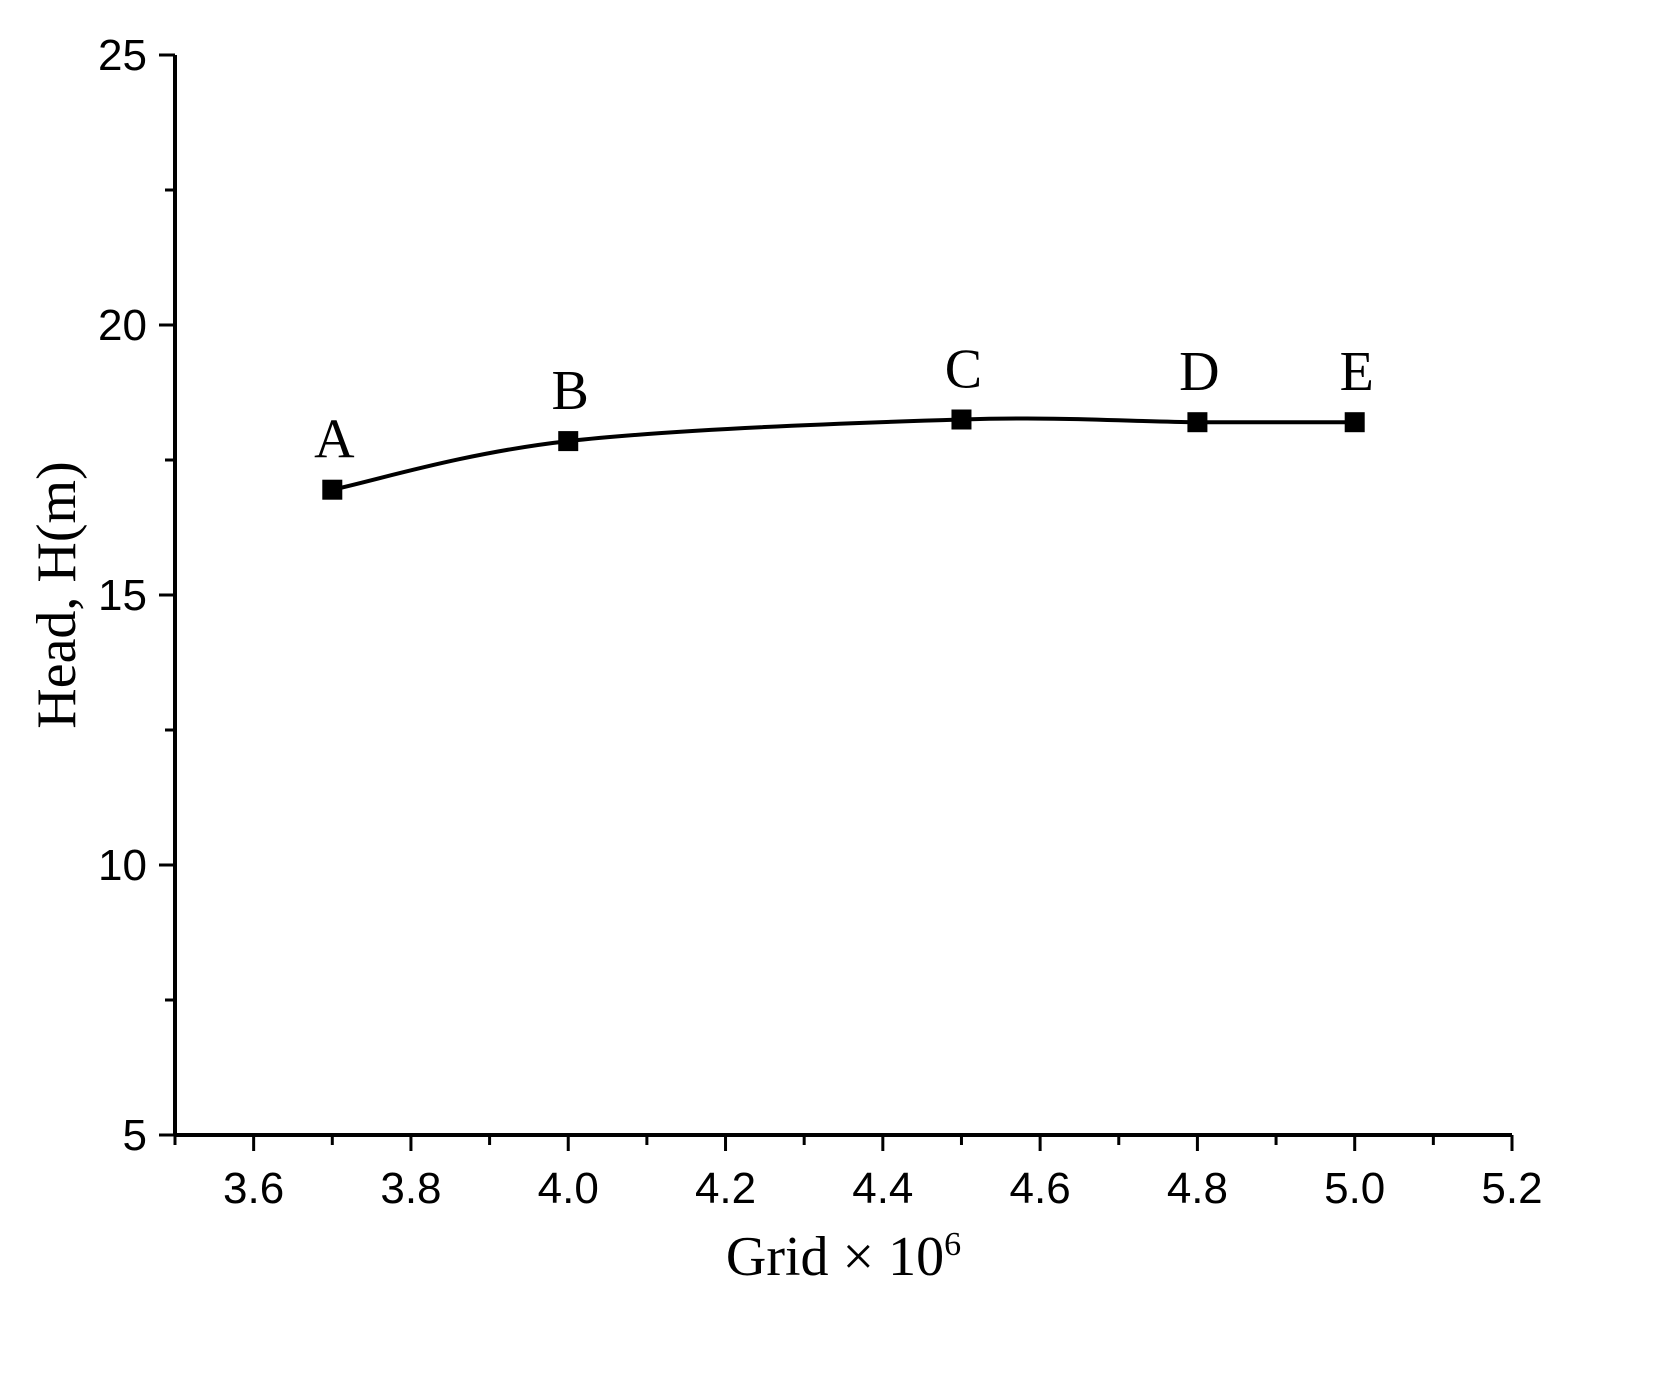  What do you see at coordinates (1197, 1188) in the screenshot?
I see `x-tick-label: 4.8` at bounding box center [1197, 1188].